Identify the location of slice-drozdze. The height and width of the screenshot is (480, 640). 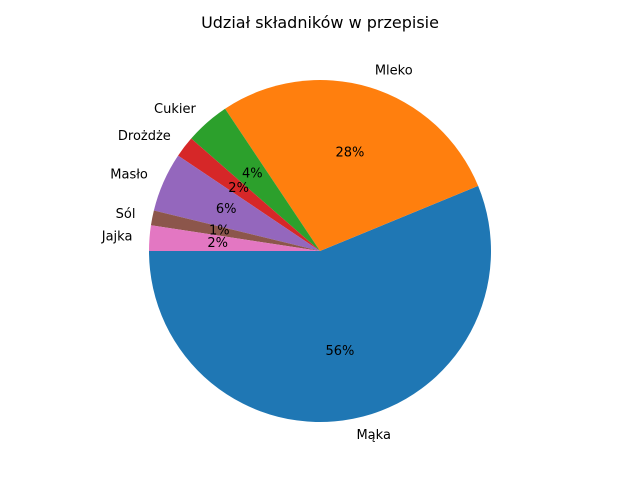
(249, 194).